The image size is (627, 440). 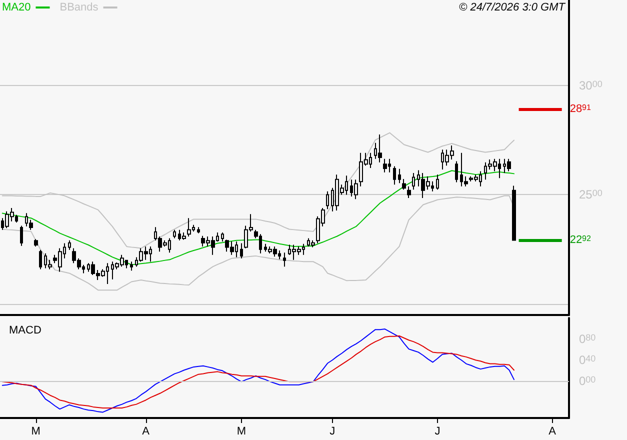 What do you see at coordinates (25, 330) in the screenshot?
I see `text: MACD` at bounding box center [25, 330].